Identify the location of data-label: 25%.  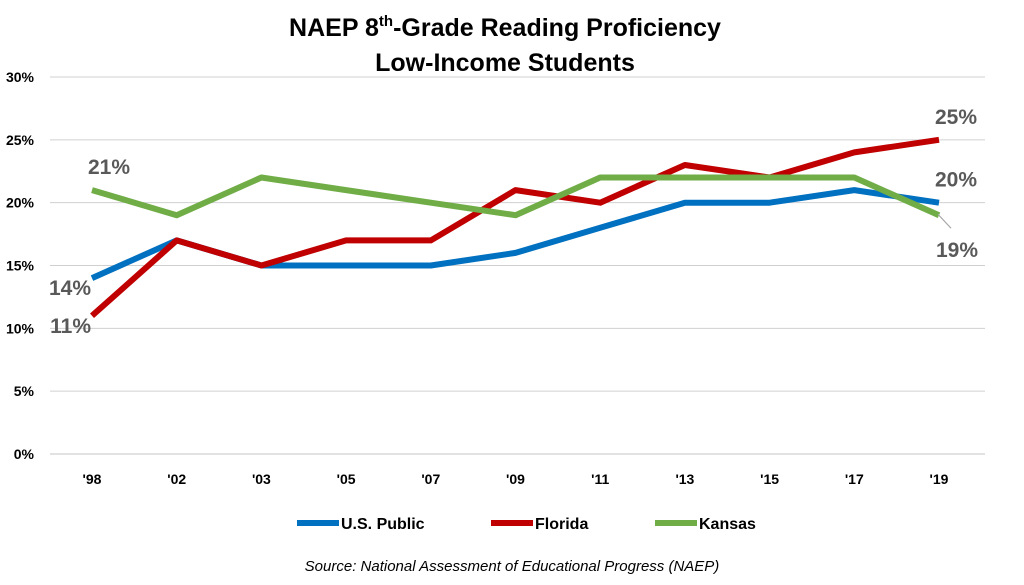
(956, 117).